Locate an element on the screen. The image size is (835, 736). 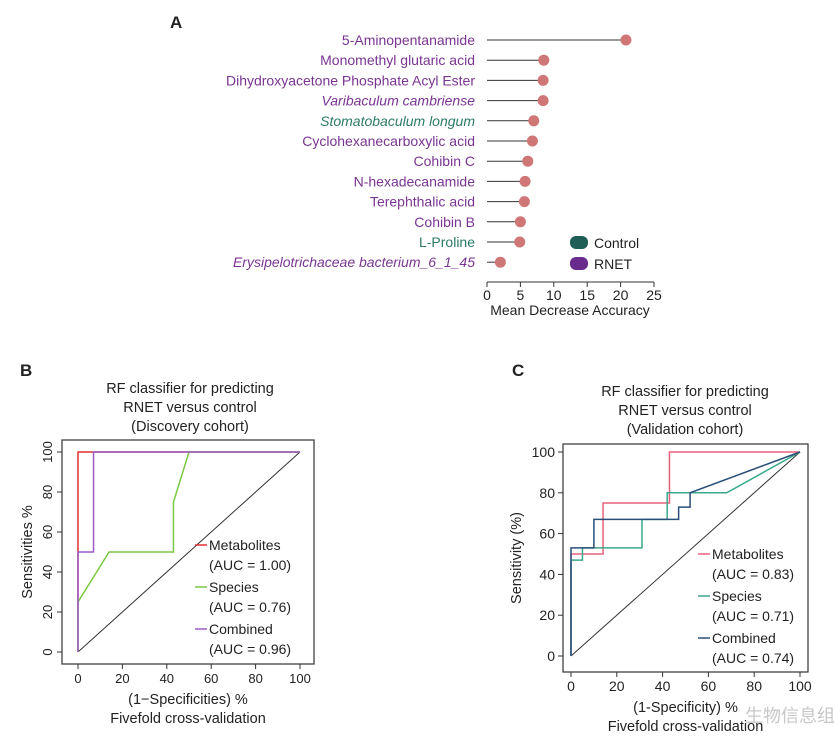
category-label: Cohibin C is located at coordinates (444, 161).